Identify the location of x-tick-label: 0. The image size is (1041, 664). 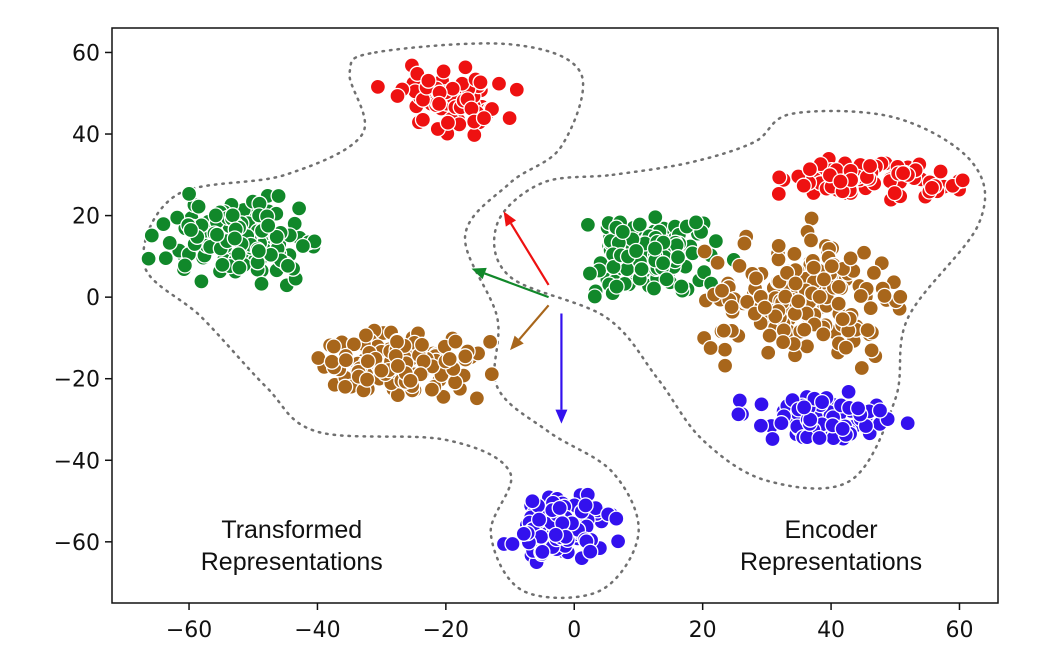
(574, 630).